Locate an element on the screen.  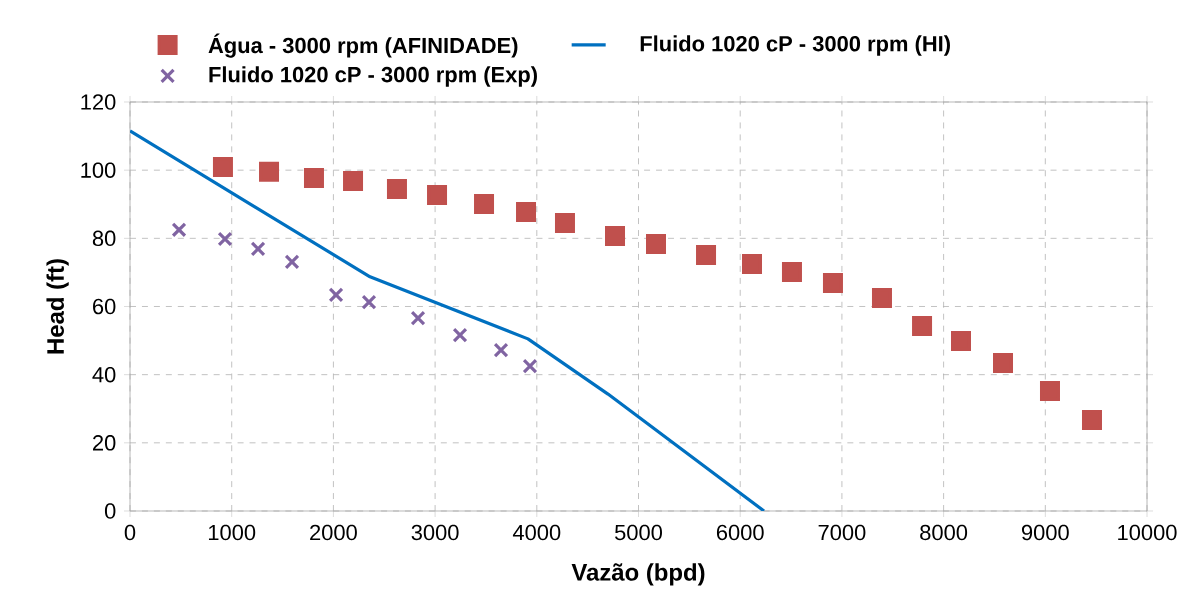
y-tick-label: 120 is located at coordinates (98, 102).